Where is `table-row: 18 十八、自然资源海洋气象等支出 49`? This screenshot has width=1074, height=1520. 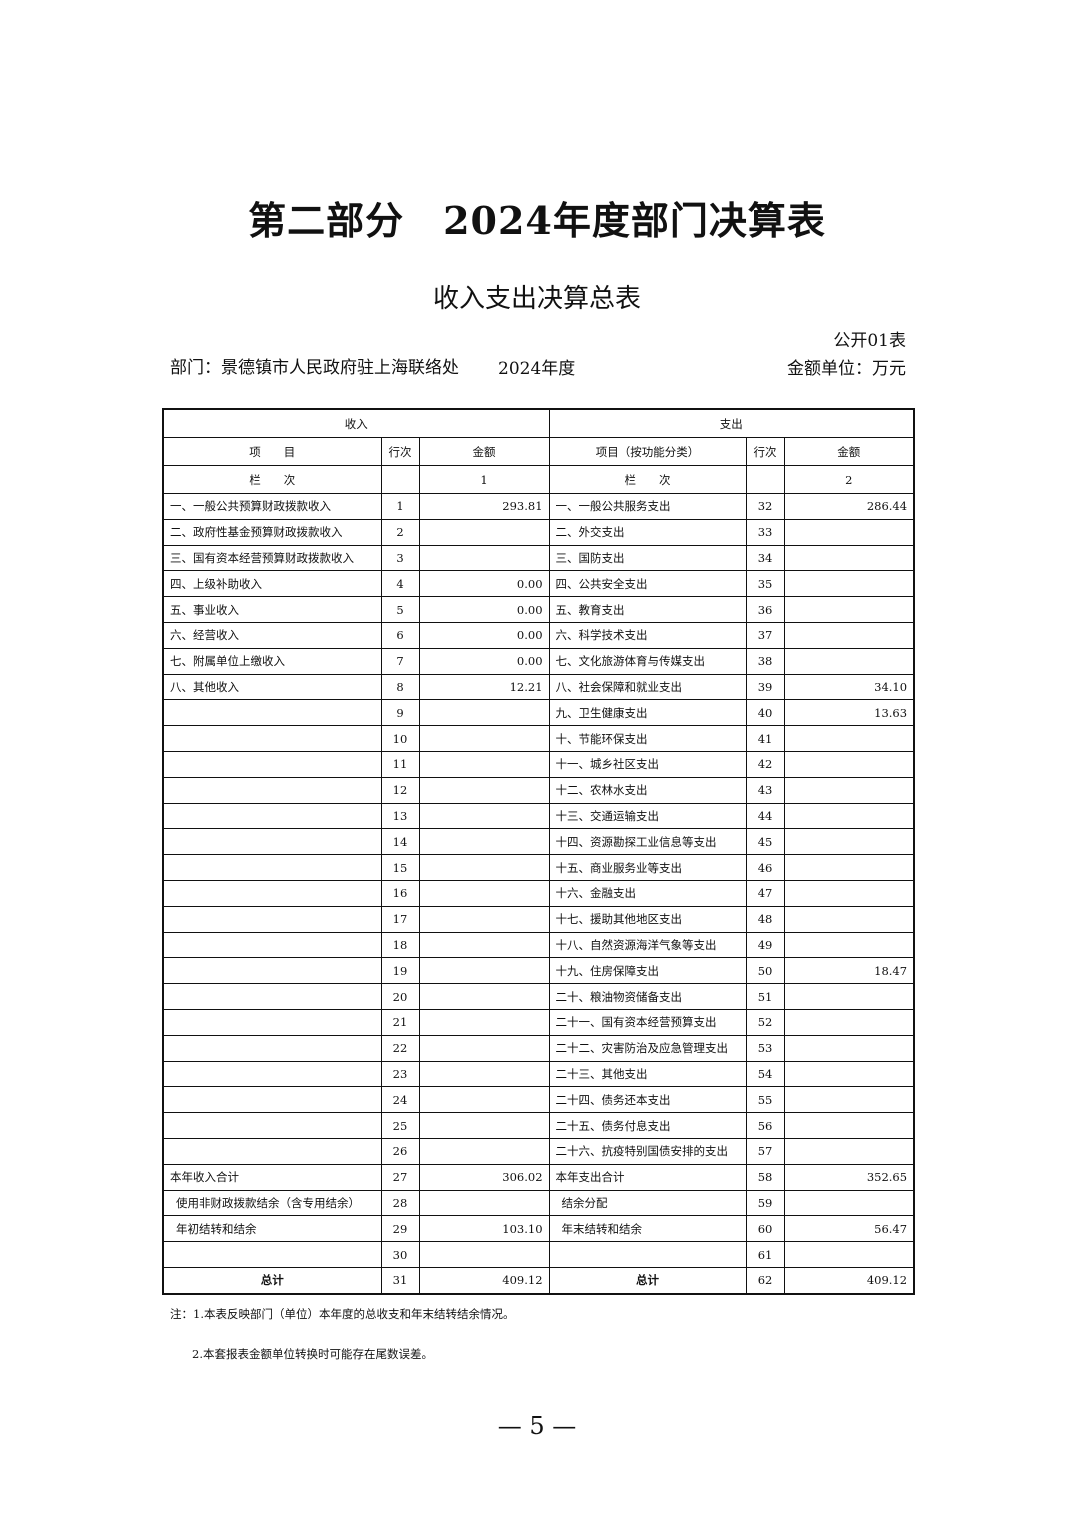
table-row: 18 十八、自然资源海洋气象等支出 49 is located at coordinates (538, 945).